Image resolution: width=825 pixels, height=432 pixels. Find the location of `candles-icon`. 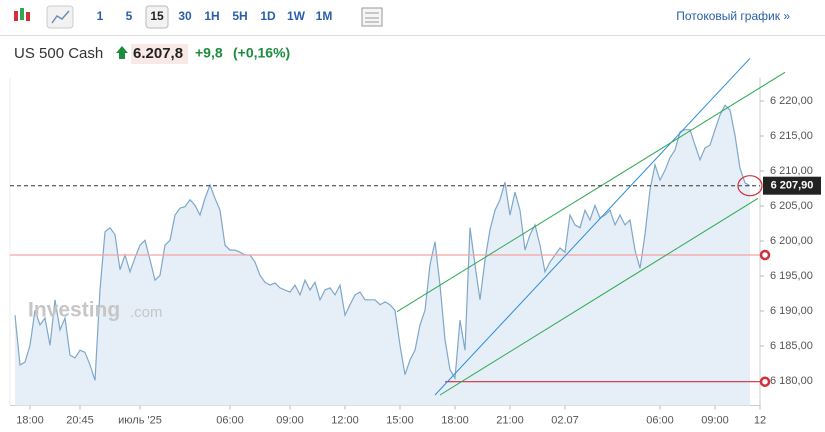

candles-icon is located at coordinates (22, 14).